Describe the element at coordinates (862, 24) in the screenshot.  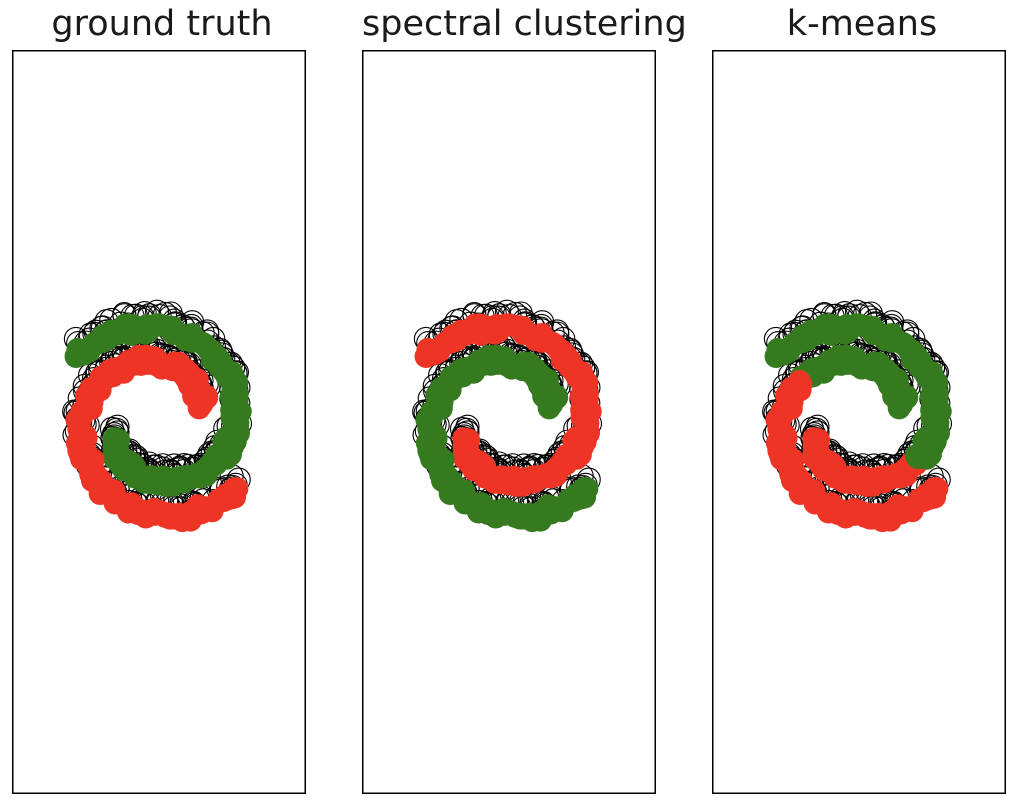
I see `chart-title: k-means` at that location.